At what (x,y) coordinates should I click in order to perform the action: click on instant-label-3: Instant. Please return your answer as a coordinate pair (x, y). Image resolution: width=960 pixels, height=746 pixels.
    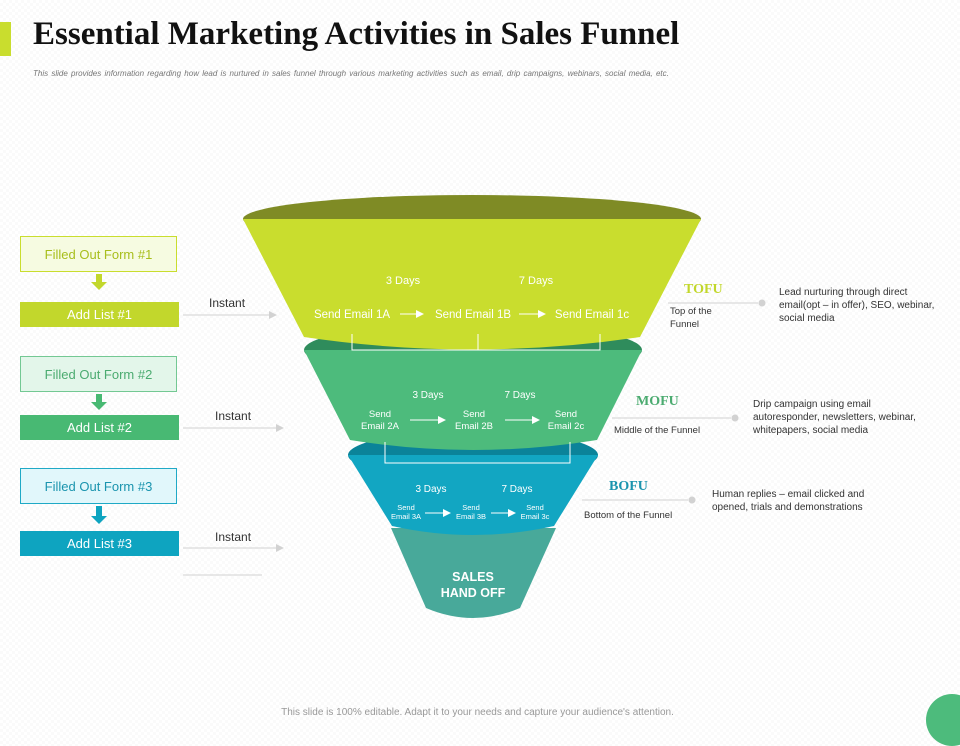
    Looking at the image, I should click on (233, 537).